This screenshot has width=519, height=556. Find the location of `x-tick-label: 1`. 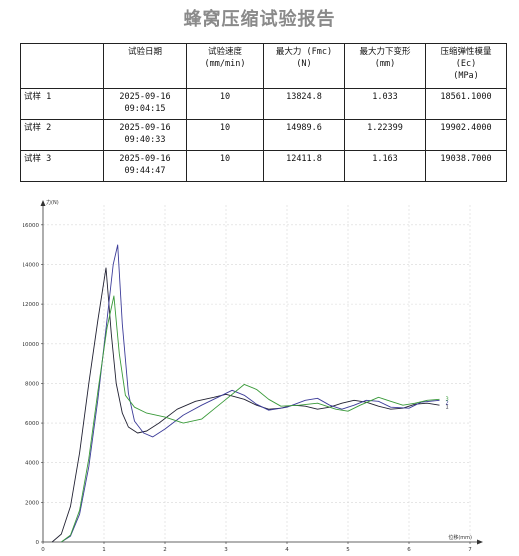

x-tick-label: 1 is located at coordinates (104, 549).